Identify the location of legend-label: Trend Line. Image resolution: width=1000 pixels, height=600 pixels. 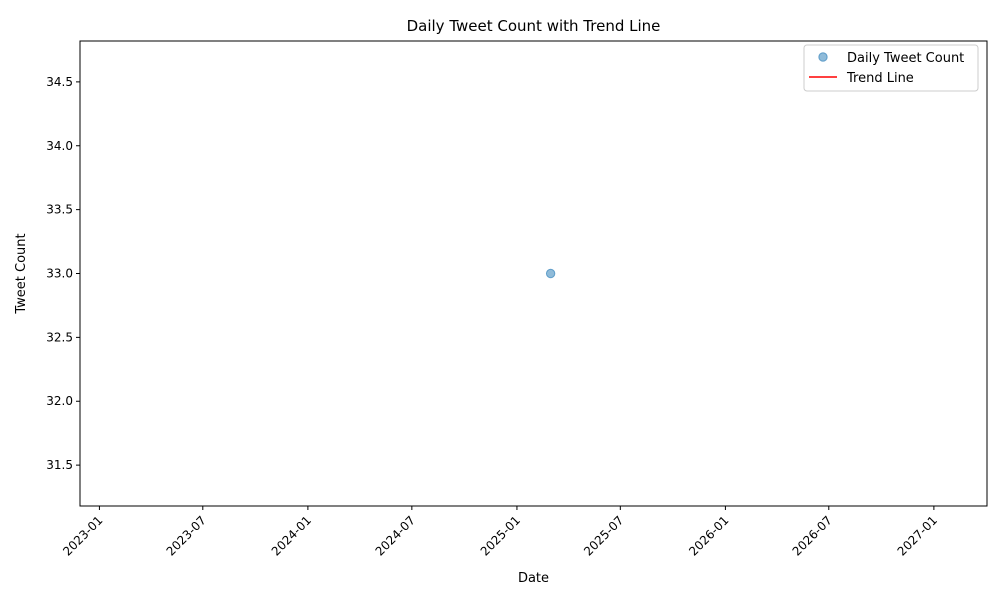
(880, 78).